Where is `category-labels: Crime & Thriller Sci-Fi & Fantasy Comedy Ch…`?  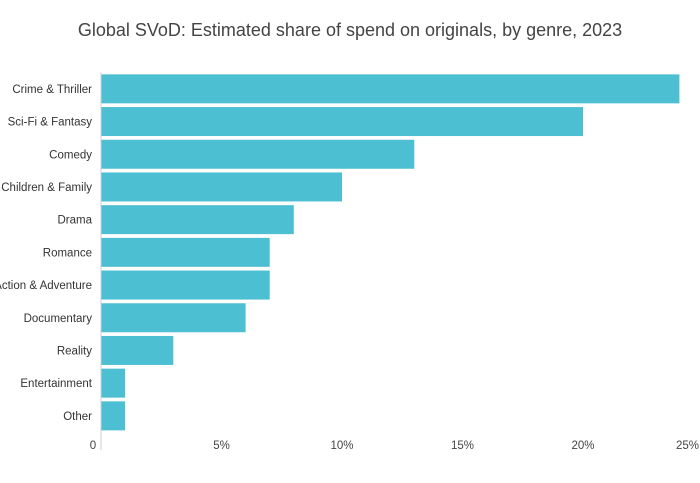 category-labels: Crime & Thriller Sci-Fi & Fantasy Comedy Ch… is located at coordinates (46, 253).